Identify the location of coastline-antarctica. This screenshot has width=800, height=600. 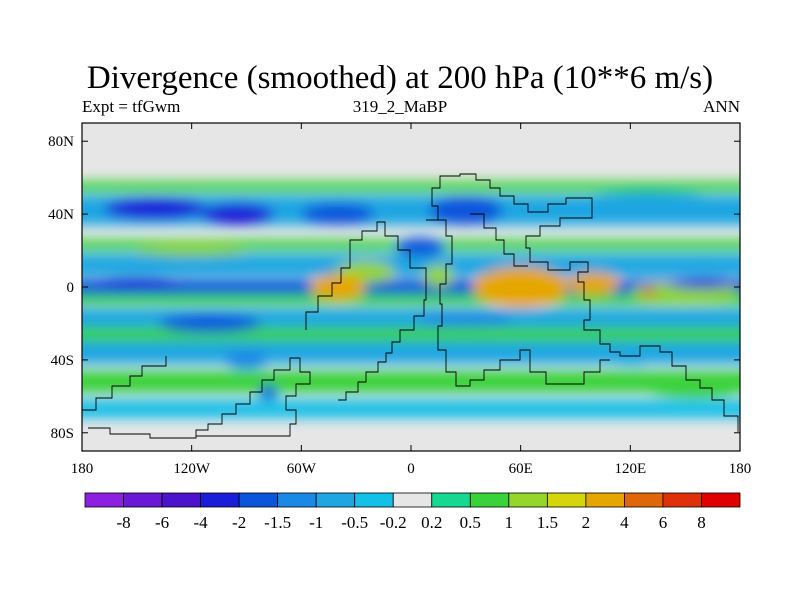
(199, 398).